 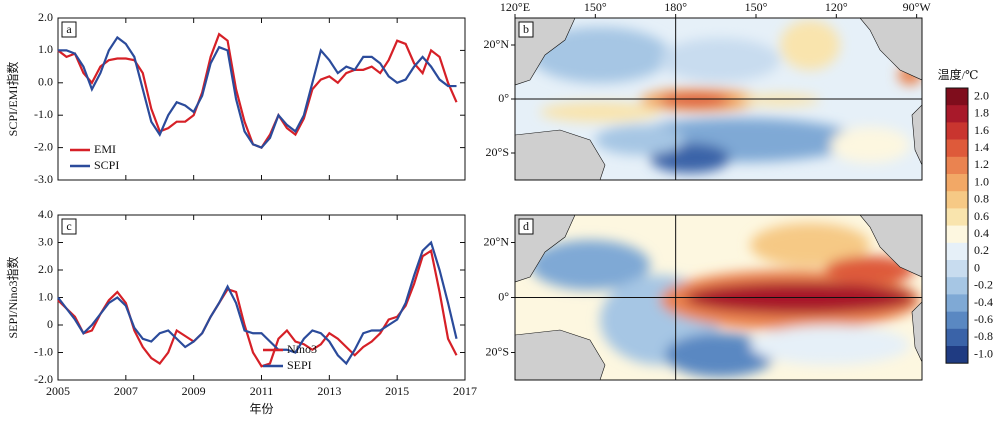 What do you see at coordinates (194, 391) in the screenshot?
I see `x-tick-label: 2009` at bounding box center [194, 391].